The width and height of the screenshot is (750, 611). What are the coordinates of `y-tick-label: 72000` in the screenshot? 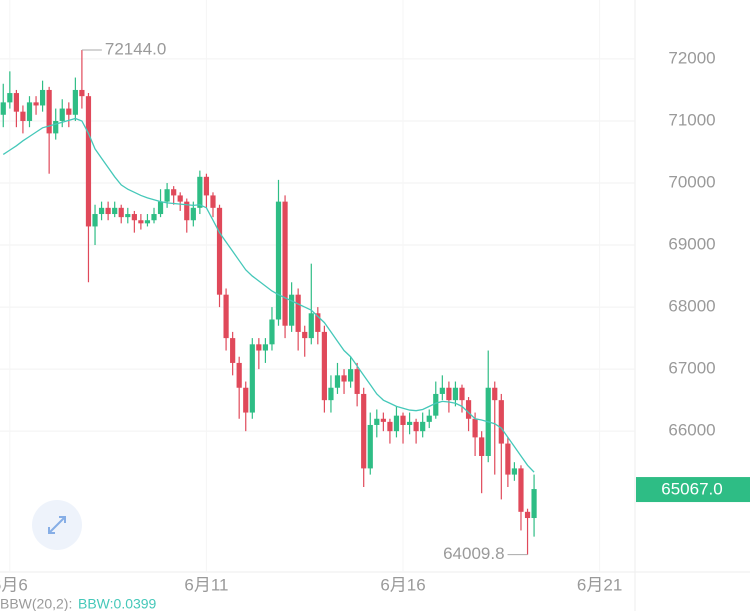 It's located at (691, 57).